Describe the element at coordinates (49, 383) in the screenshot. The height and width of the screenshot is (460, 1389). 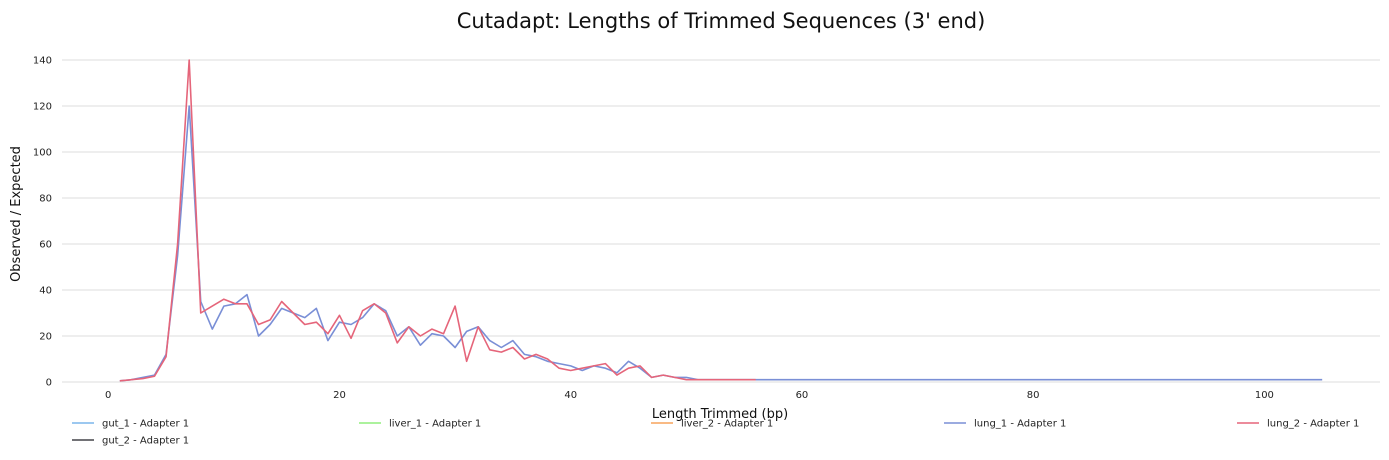
I see `y-tick-label: 0` at that location.